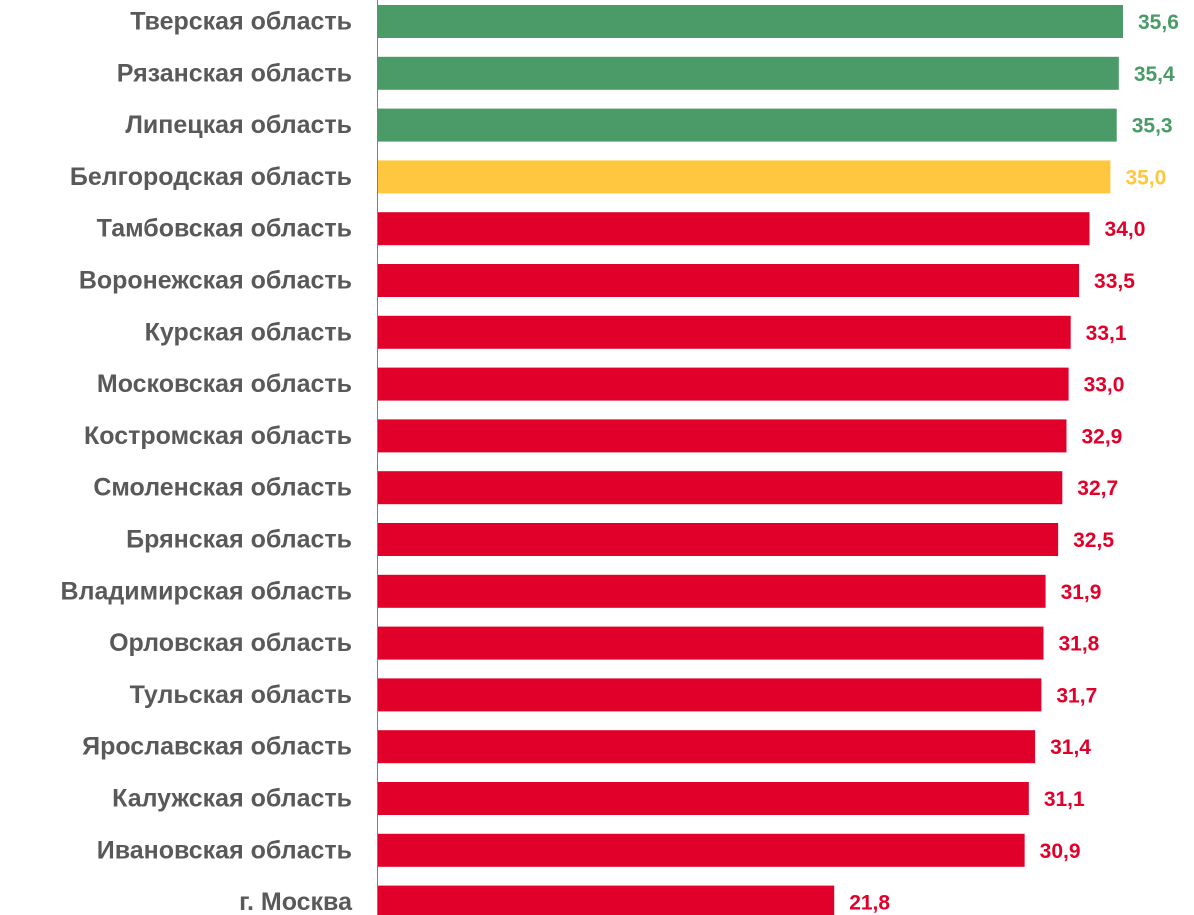 The height and width of the screenshot is (915, 1194). Describe the element at coordinates (1081, 592) in the screenshot. I see `value-label: 31,9` at that location.